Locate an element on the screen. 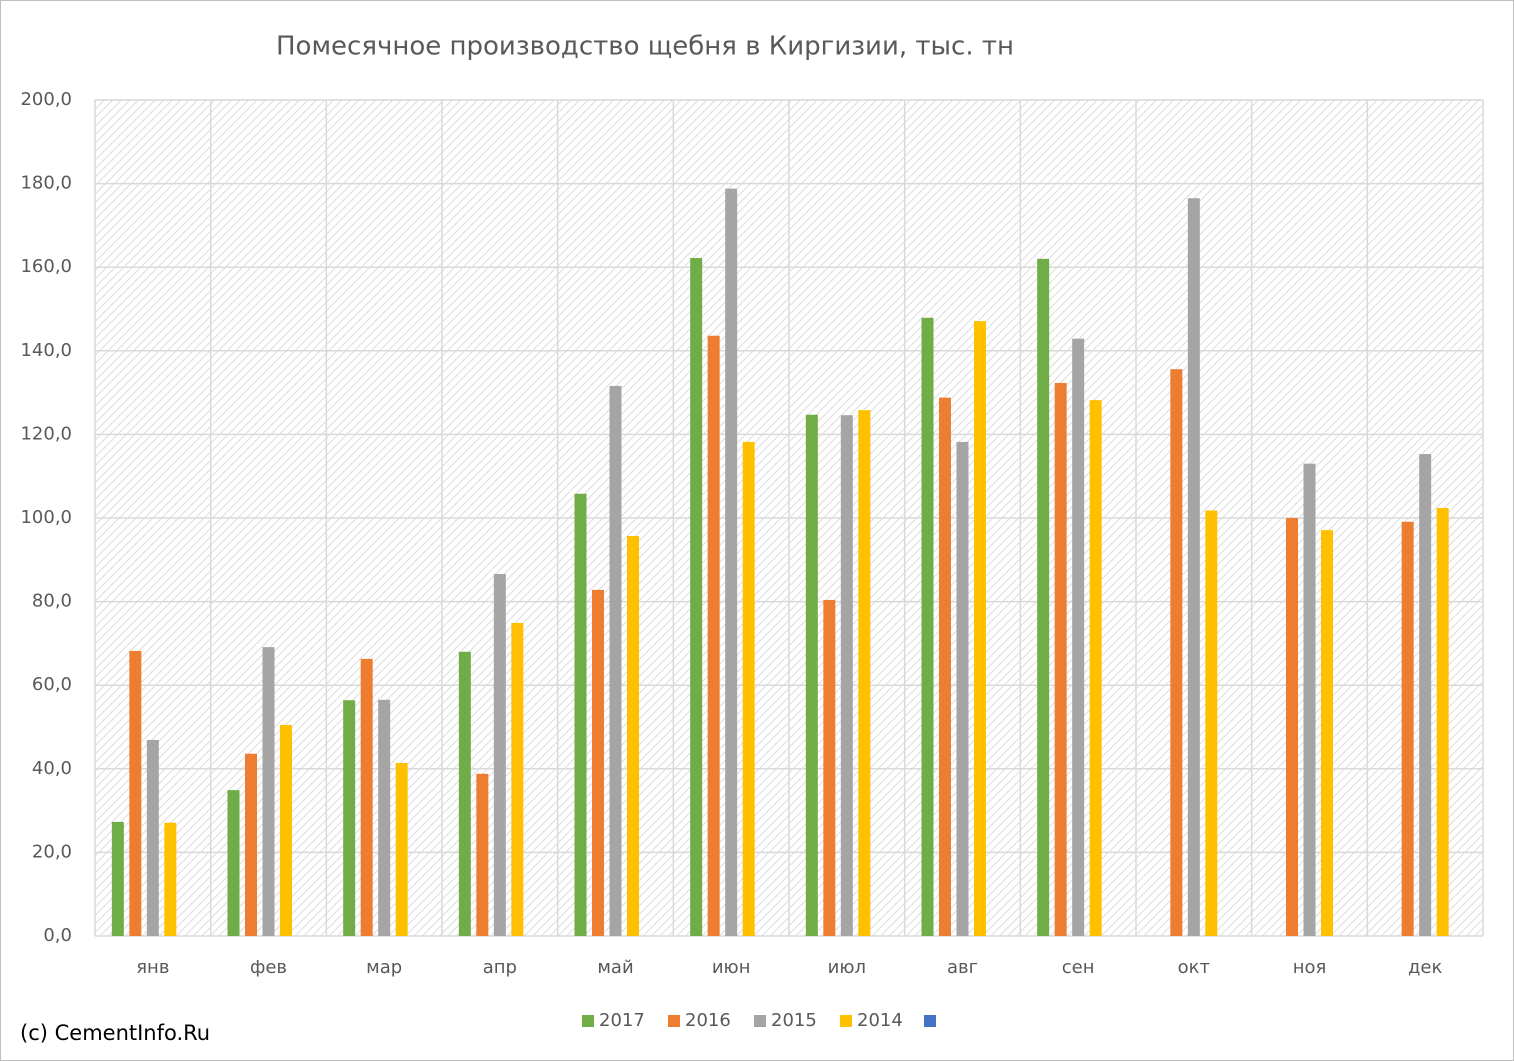 The width and height of the screenshot is (1514, 1061). y-tick-label: 100,0 is located at coordinates (46, 517).